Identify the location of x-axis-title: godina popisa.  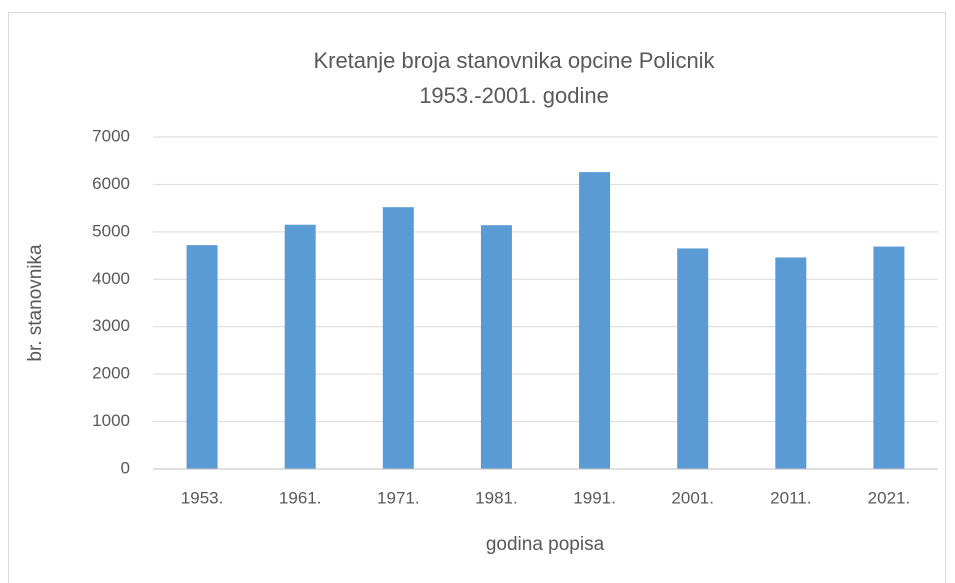
(545, 544).